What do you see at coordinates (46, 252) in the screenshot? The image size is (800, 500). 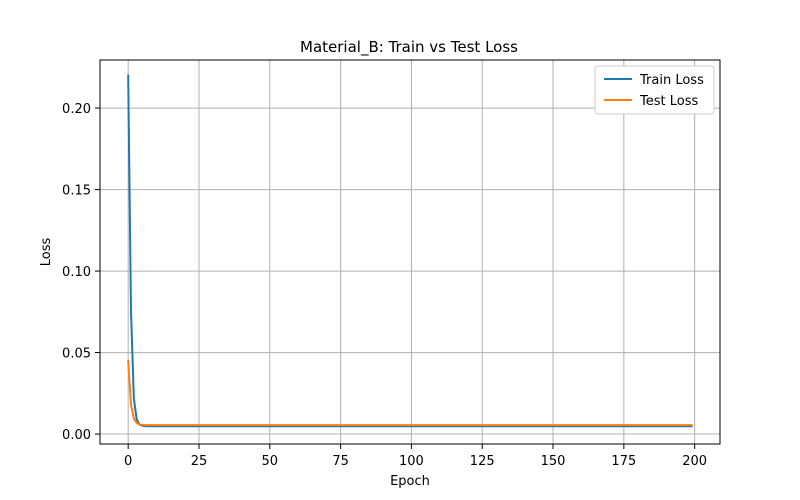 I see `y-axis-label: Loss` at bounding box center [46, 252].